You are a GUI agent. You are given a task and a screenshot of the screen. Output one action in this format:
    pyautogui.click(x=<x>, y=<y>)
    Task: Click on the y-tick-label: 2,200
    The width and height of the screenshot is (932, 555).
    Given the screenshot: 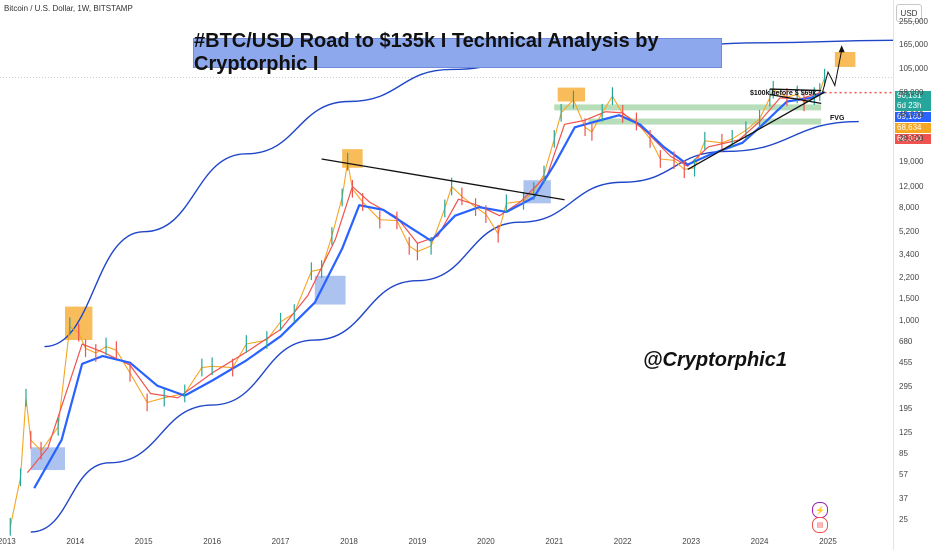 What is the action you would take?
    pyautogui.click(x=909, y=278)
    